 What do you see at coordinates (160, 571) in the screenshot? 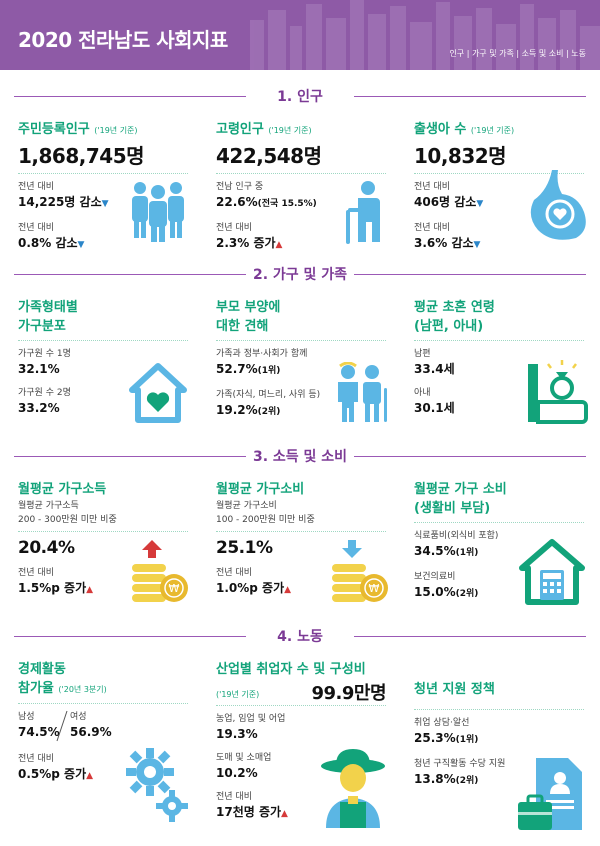
I see `coins-up-icon: ₩` at bounding box center [160, 571].